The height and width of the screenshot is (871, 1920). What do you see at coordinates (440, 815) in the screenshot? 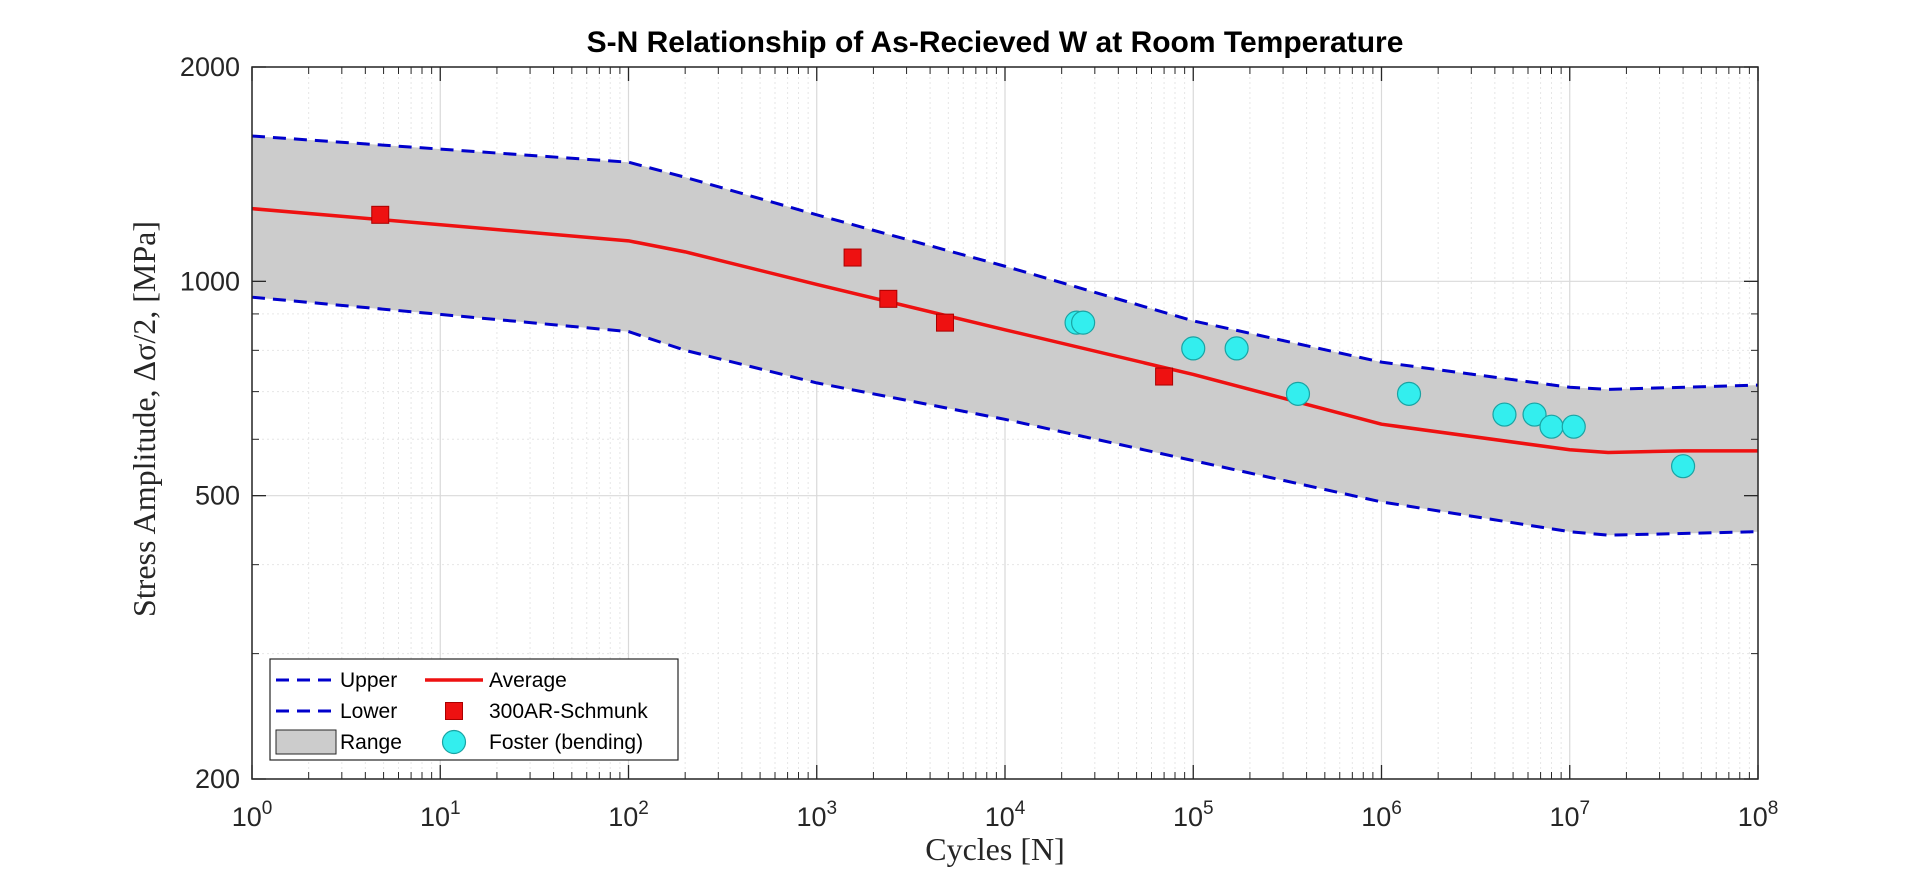
I see `x-tick-label: 10¹` at bounding box center [440, 815].